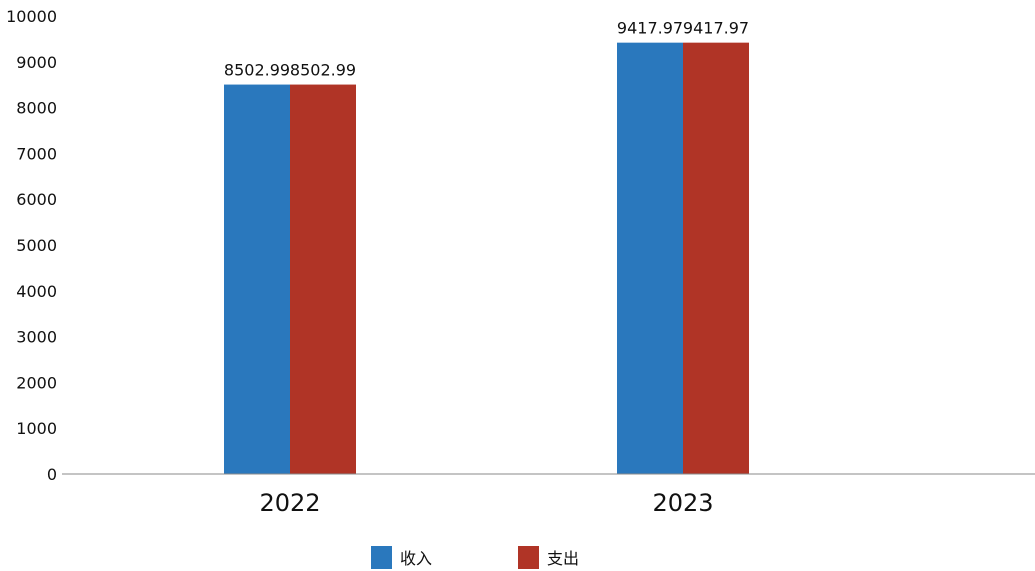 The width and height of the screenshot is (1035, 571). What do you see at coordinates (36, 153) in the screenshot?
I see `y-tick-label: 7000` at bounding box center [36, 153].